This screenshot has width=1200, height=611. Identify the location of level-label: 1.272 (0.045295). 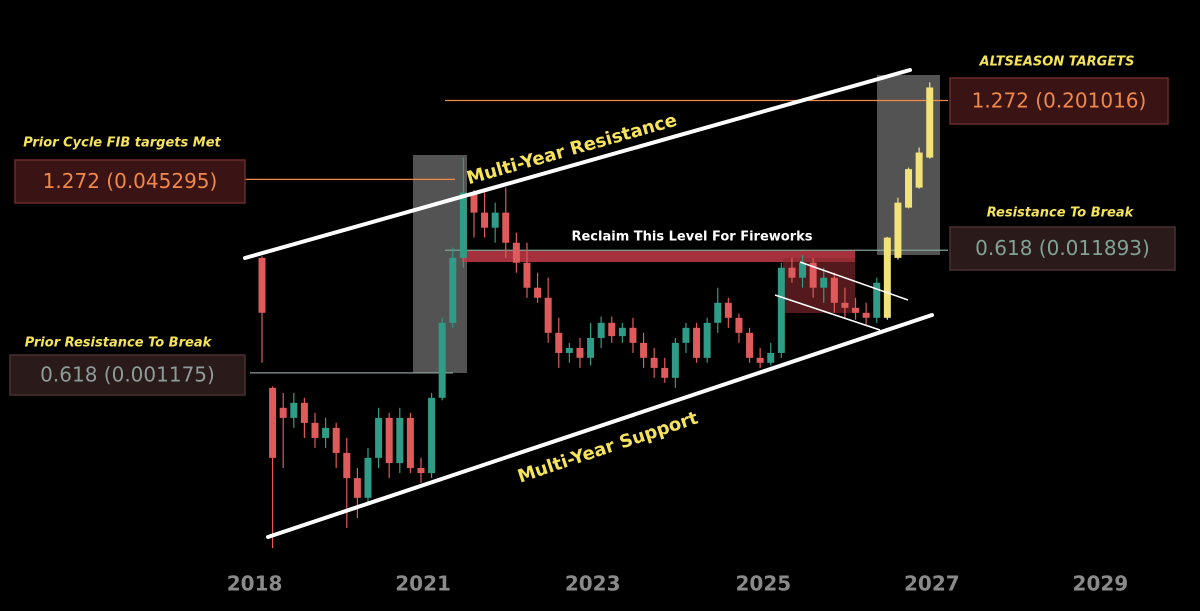
(130, 181).